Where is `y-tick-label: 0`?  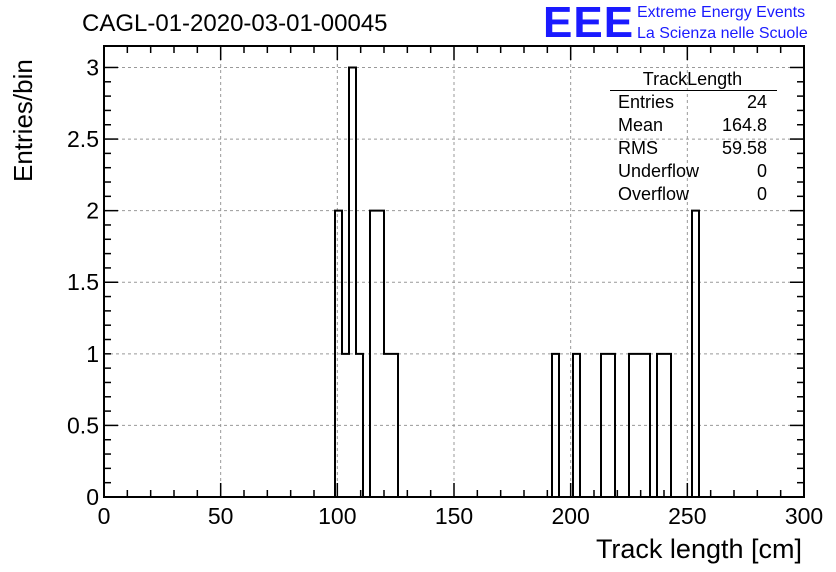
y-tick-label: 0 is located at coordinates (92, 497).